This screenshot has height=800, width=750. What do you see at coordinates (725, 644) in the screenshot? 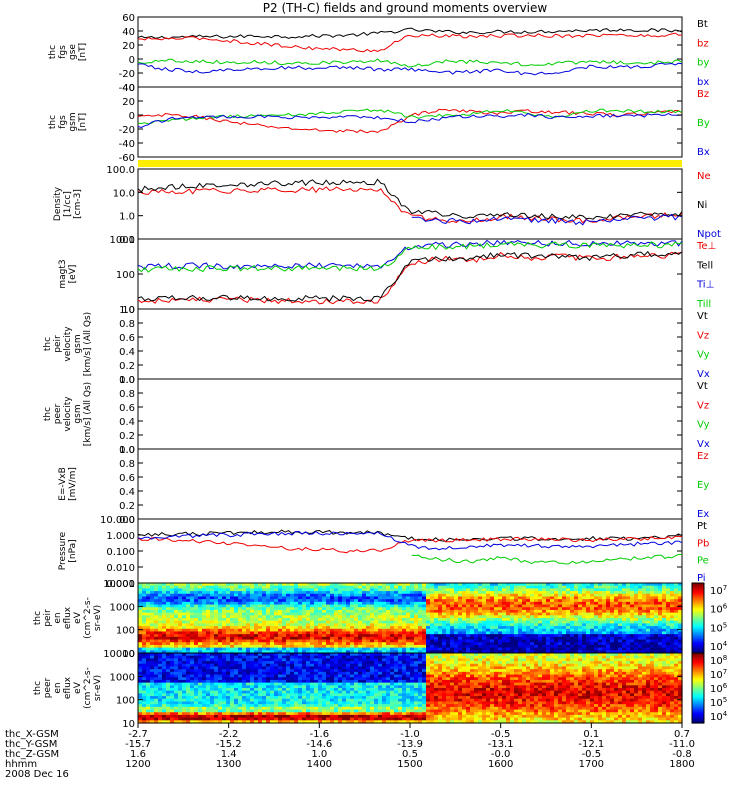
I see `colorbar-tick-exponent: 4` at bounding box center [725, 644].